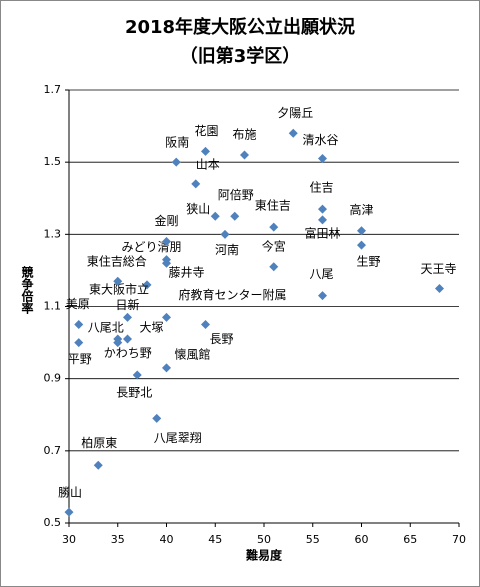 The width and height of the screenshot is (480, 587). Describe the element at coordinates (70, 492) in the screenshot. I see `point-label: 勝山` at that location.